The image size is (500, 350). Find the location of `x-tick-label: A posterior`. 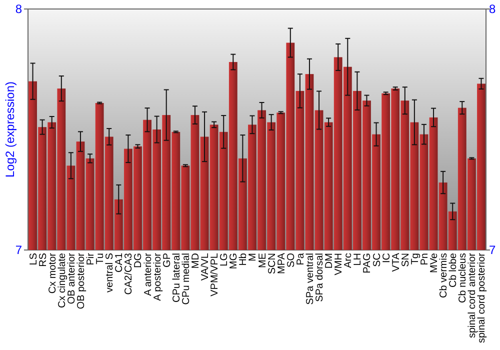

x-tick-label: A posterior is located at coordinates (158, 276).